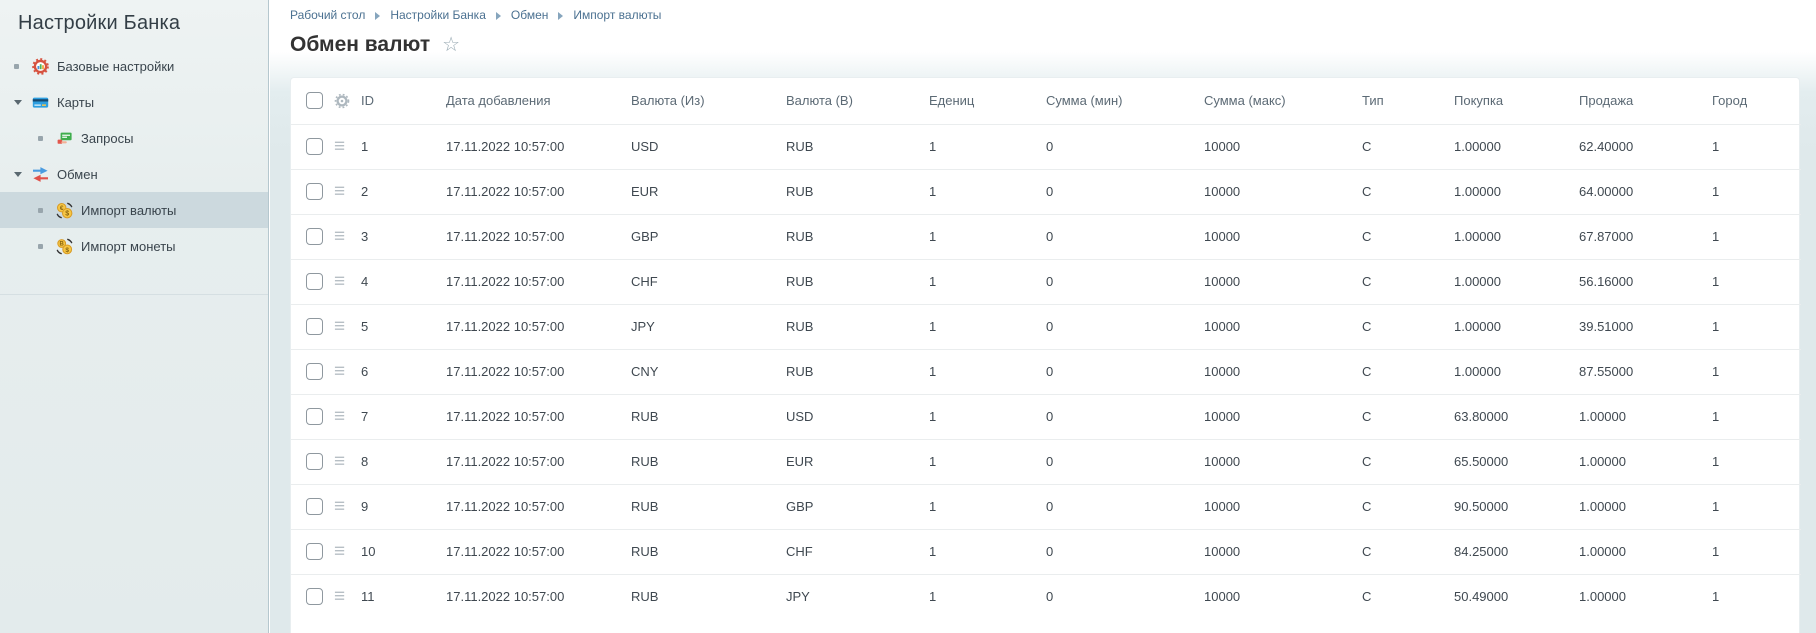  I want to click on cell-sell: 87.55000, so click(1645, 371).